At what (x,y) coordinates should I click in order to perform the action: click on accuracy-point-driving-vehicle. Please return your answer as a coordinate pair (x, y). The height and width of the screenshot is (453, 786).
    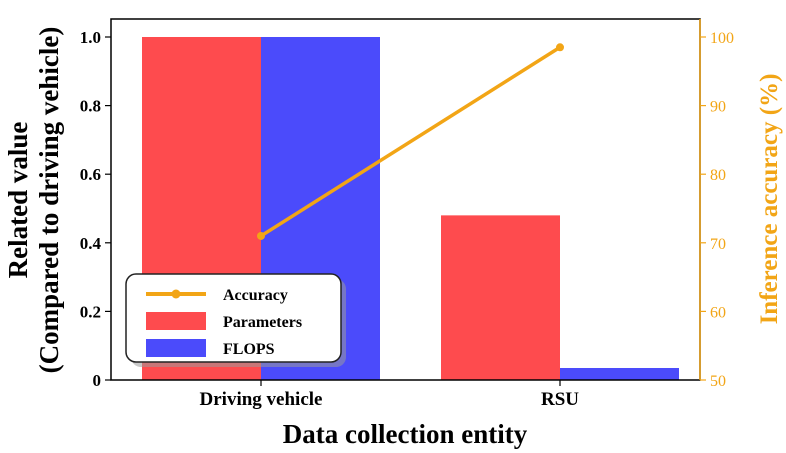
    Looking at the image, I should click on (261, 235).